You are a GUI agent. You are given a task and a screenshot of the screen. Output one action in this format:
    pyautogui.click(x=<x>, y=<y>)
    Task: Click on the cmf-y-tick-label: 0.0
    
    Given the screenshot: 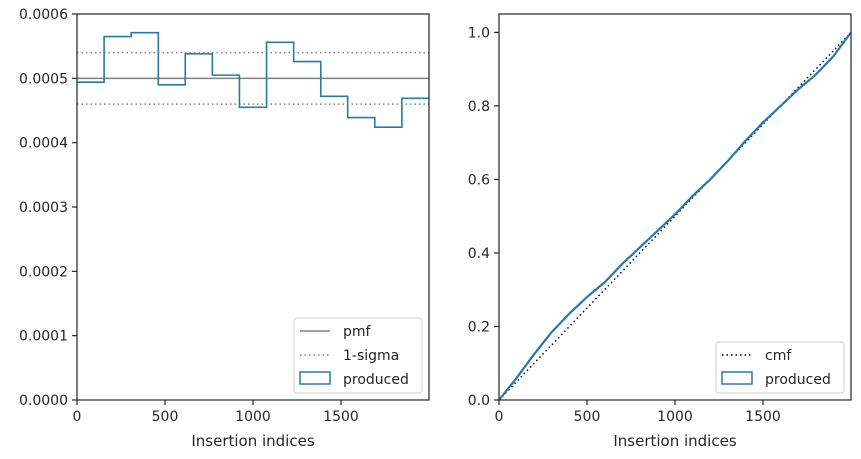 What is the action you would take?
    pyautogui.click(x=479, y=401)
    